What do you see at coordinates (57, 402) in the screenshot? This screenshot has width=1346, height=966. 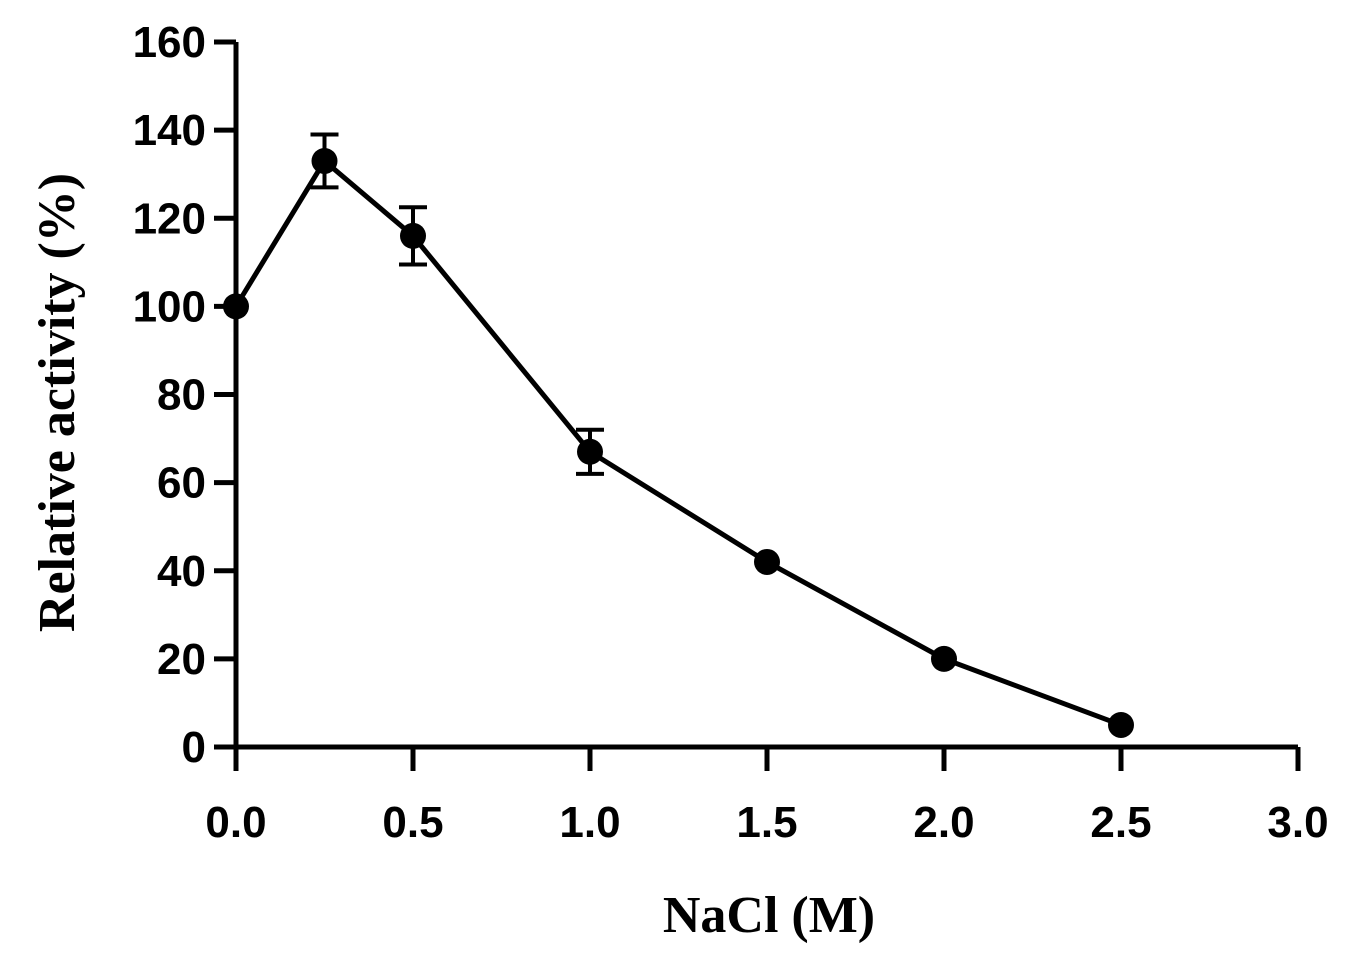 I see `y-axis-title: Relative activity (%)` at bounding box center [57, 402].